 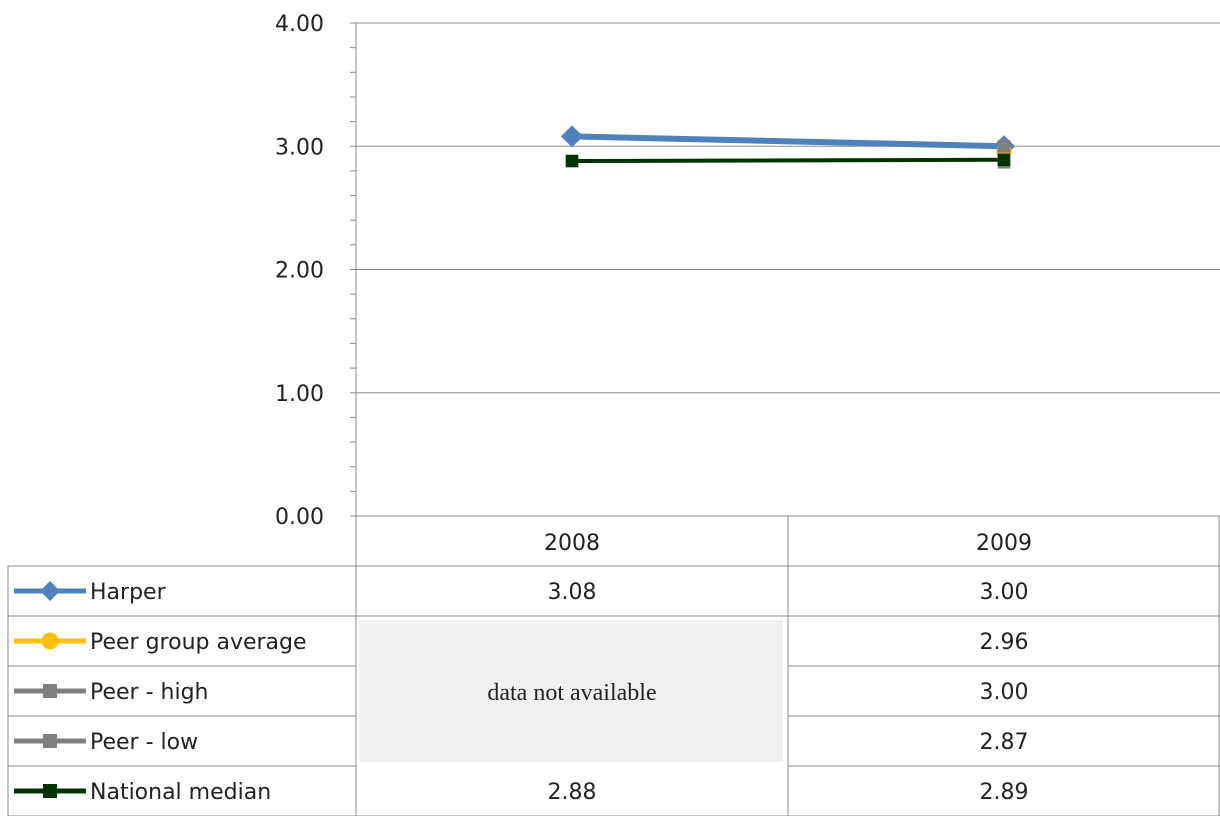 What do you see at coordinates (299, 24) in the screenshot?
I see `y-tick-label: 4.00` at bounding box center [299, 24].